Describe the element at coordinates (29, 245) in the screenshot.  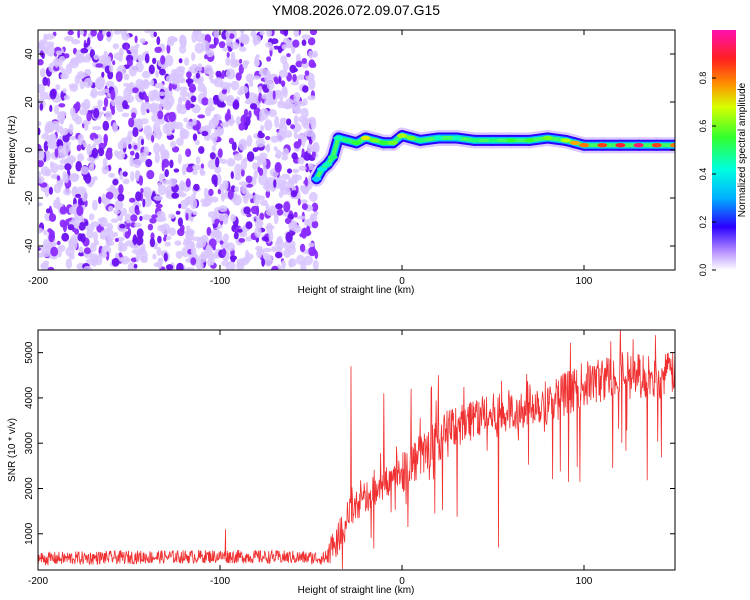
I see `y-tick-label: -40` at that location.